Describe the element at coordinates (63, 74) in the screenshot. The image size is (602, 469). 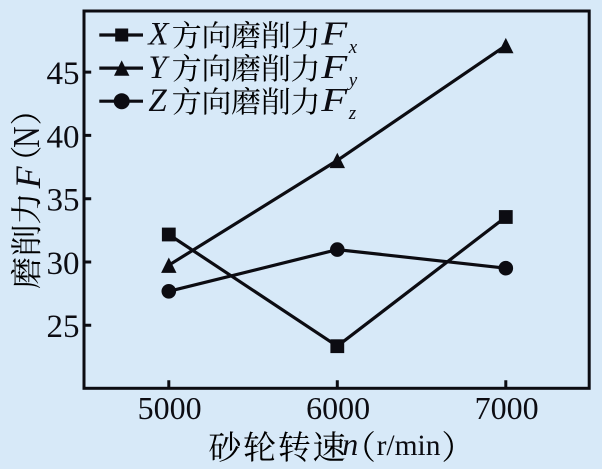
I see `svg-text: 45` at that location.